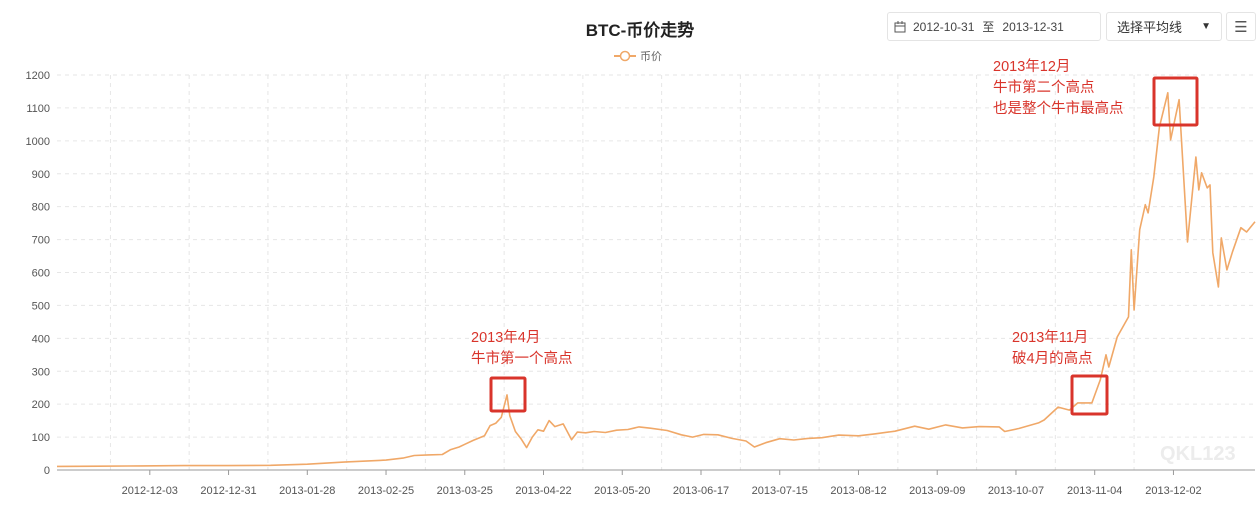  Describe the element at coordinates (41, 339) in the screenshot. I see `y-tick-label: 400` at that location.